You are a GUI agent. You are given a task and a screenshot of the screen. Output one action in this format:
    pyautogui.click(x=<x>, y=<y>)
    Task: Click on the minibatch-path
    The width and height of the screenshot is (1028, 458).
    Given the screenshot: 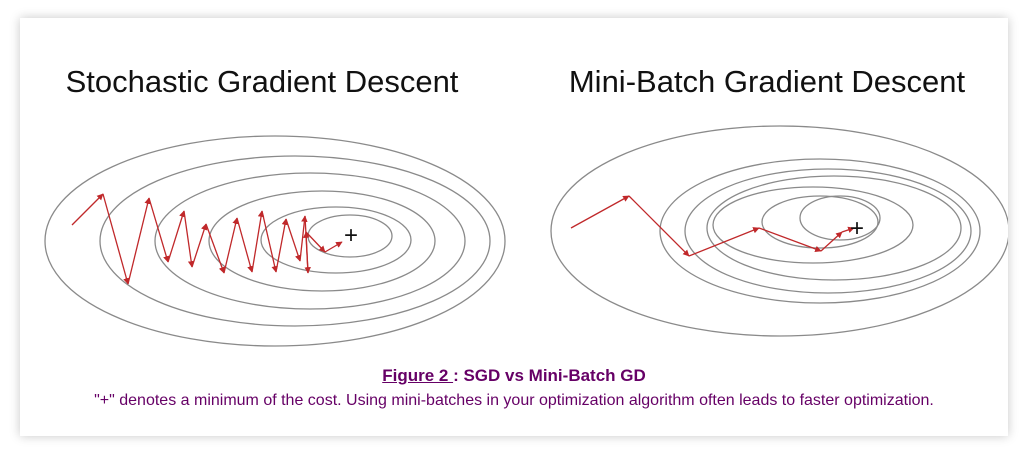 What is the action you would take?
    pyautogui.click(x=712, y=226)
    